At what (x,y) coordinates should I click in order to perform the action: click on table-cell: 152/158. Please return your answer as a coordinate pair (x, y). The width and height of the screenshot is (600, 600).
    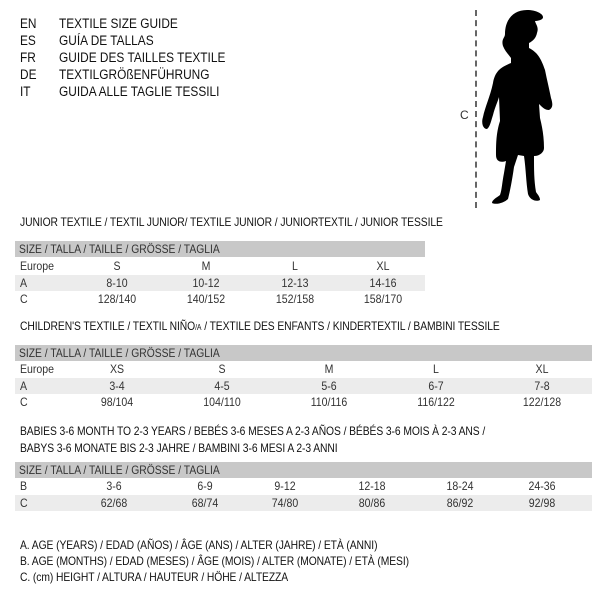
    Looking at the image, I should click on (295, 299).